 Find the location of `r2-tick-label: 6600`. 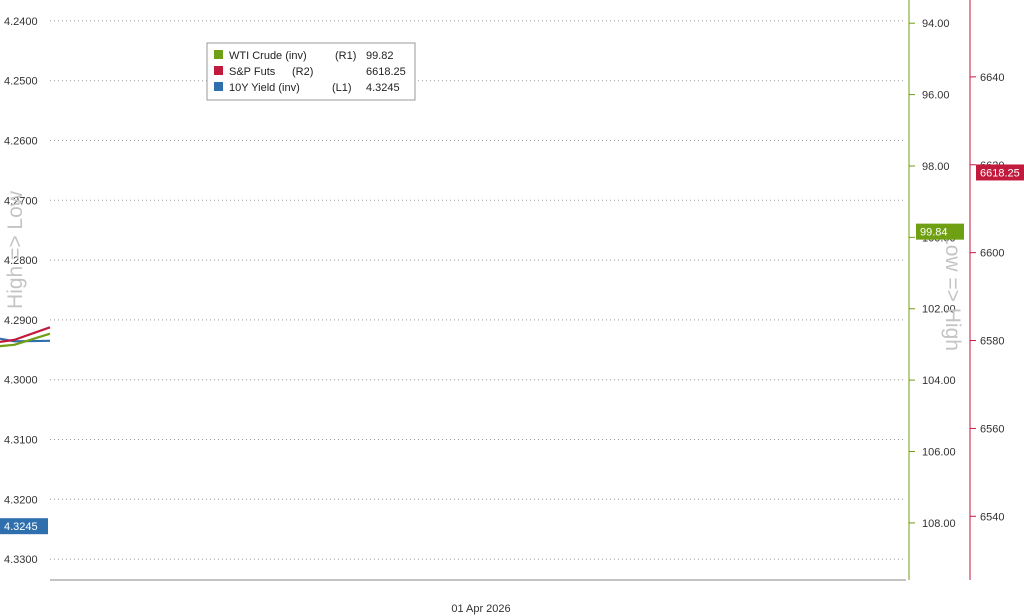

r2-tick-label: 6600 is located at coordinates (992, 254).